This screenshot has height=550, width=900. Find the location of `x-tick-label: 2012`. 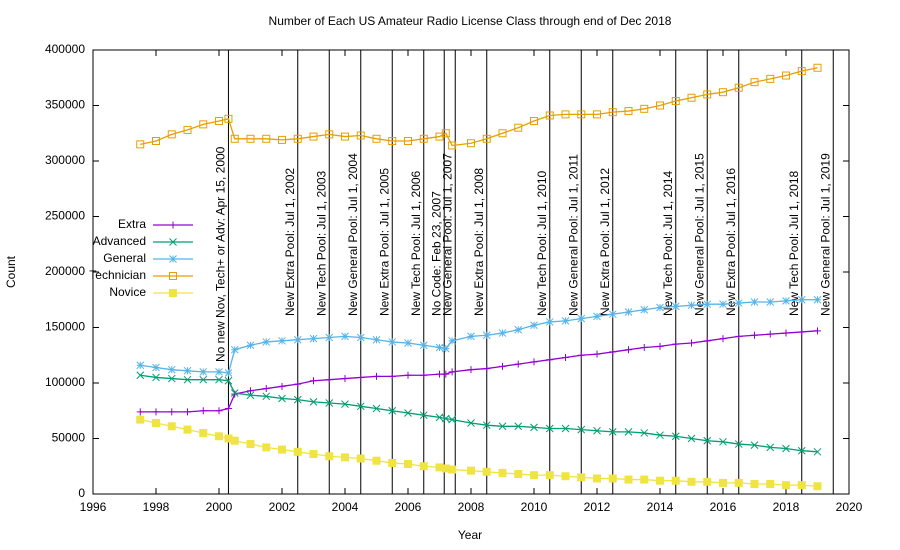

x-tick-label: 2012 is located at coordinates (597, 507).